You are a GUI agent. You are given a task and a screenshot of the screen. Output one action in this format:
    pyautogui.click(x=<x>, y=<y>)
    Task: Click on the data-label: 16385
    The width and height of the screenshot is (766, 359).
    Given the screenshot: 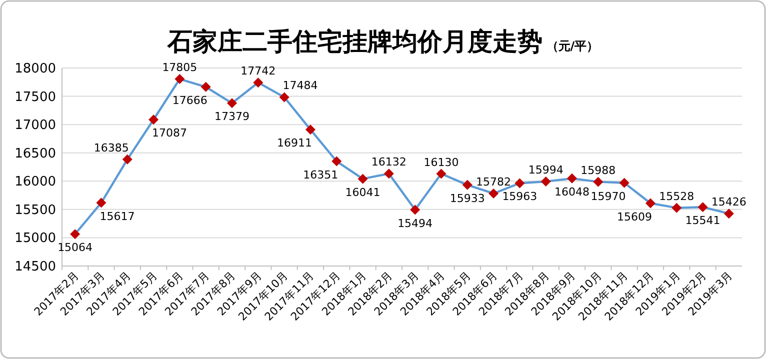 What is the action you would take?
    pyautogui.click(x=111, y=147)
    